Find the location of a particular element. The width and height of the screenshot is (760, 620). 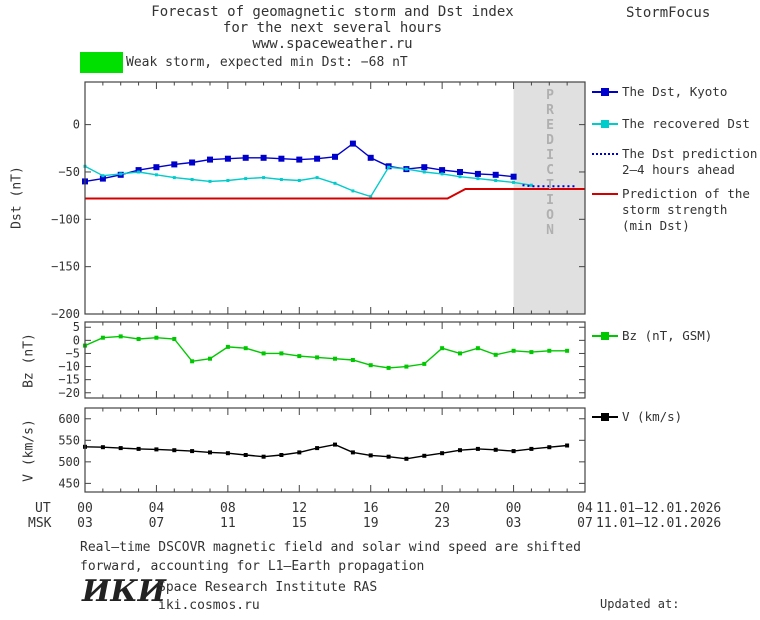

legend-label: The Dst, Kyoto is located at coordinates (675, 91).